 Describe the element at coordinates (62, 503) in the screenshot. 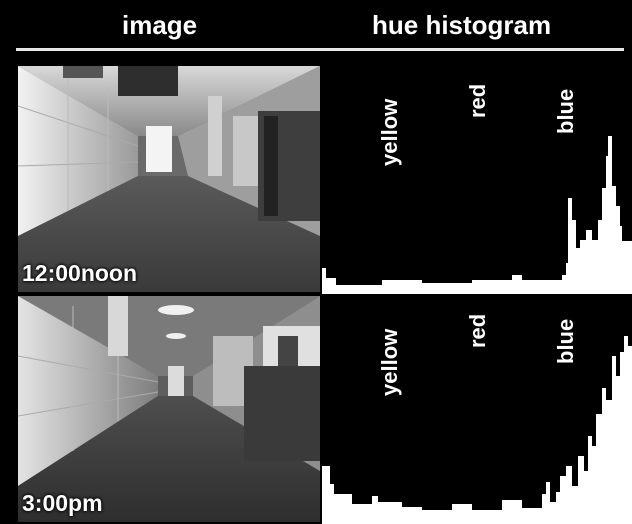

I see `time-caption: 3:00pm` at that location.